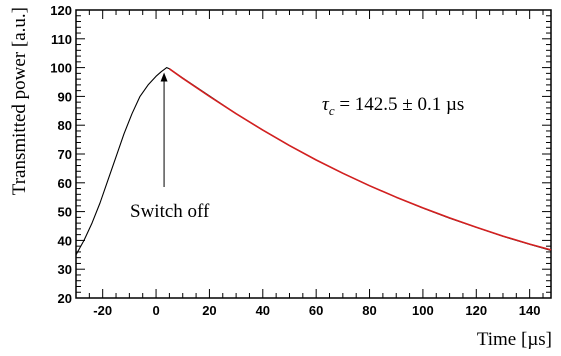  What do you see at coordinates (19, 101) in the screenshot?
I see `y-axis-title: Transmitted power [a.u.]` at bounding box center [19, 101].